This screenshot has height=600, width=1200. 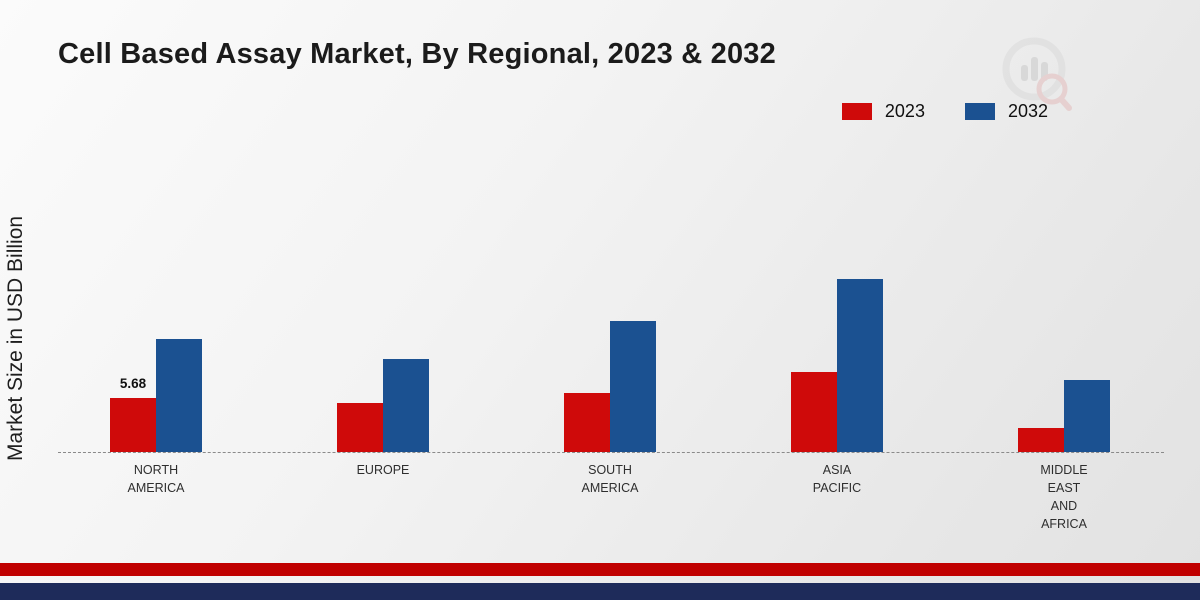 I want to click on legend-label-2032: 2032, so click(x=1027, y=111).